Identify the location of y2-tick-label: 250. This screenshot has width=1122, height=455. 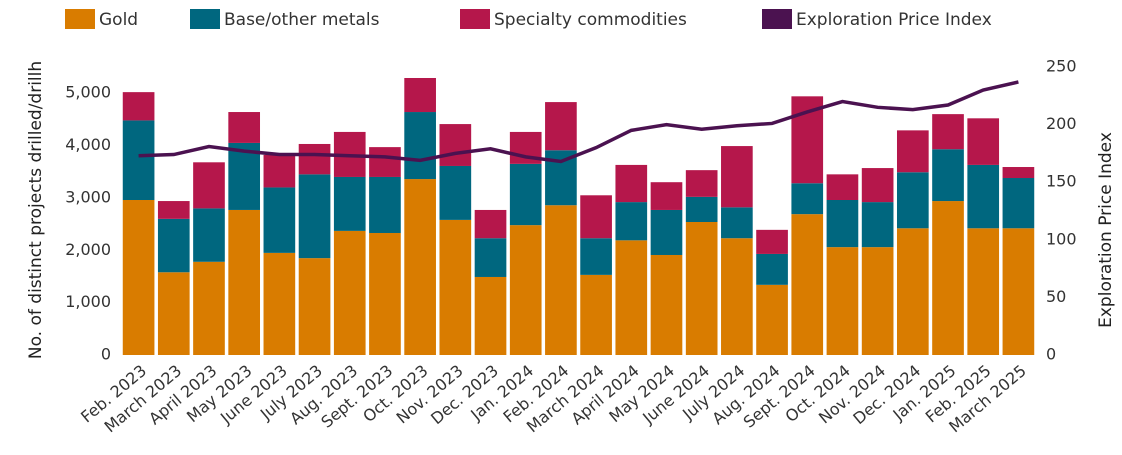
(1061, 66).